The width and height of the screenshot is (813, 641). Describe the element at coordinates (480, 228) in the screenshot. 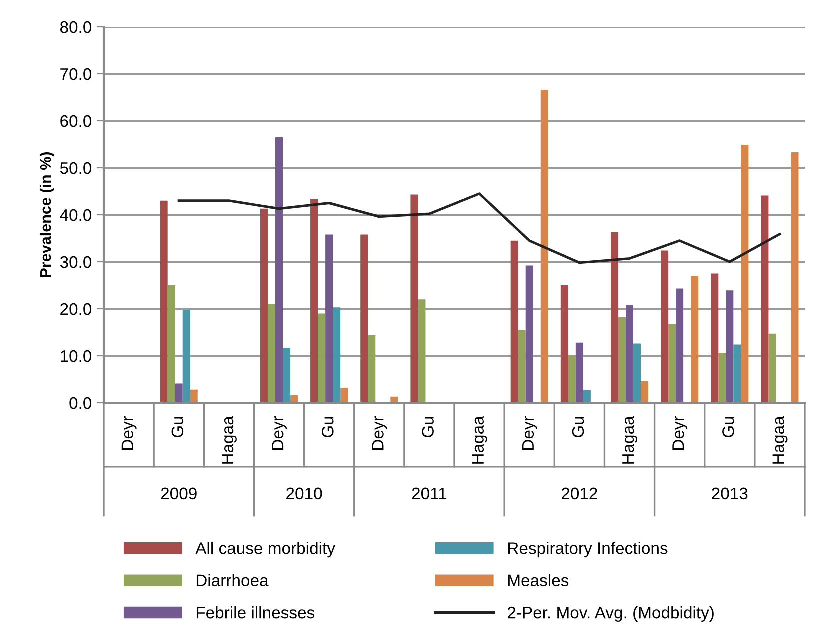

I see `line-series` at that location.